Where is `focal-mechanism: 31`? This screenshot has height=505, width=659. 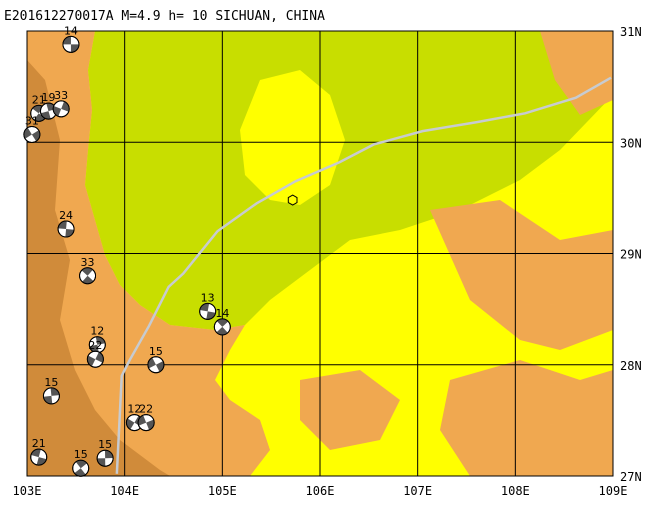
focal-mechanism: 31 is located at coordinates (32, 128).